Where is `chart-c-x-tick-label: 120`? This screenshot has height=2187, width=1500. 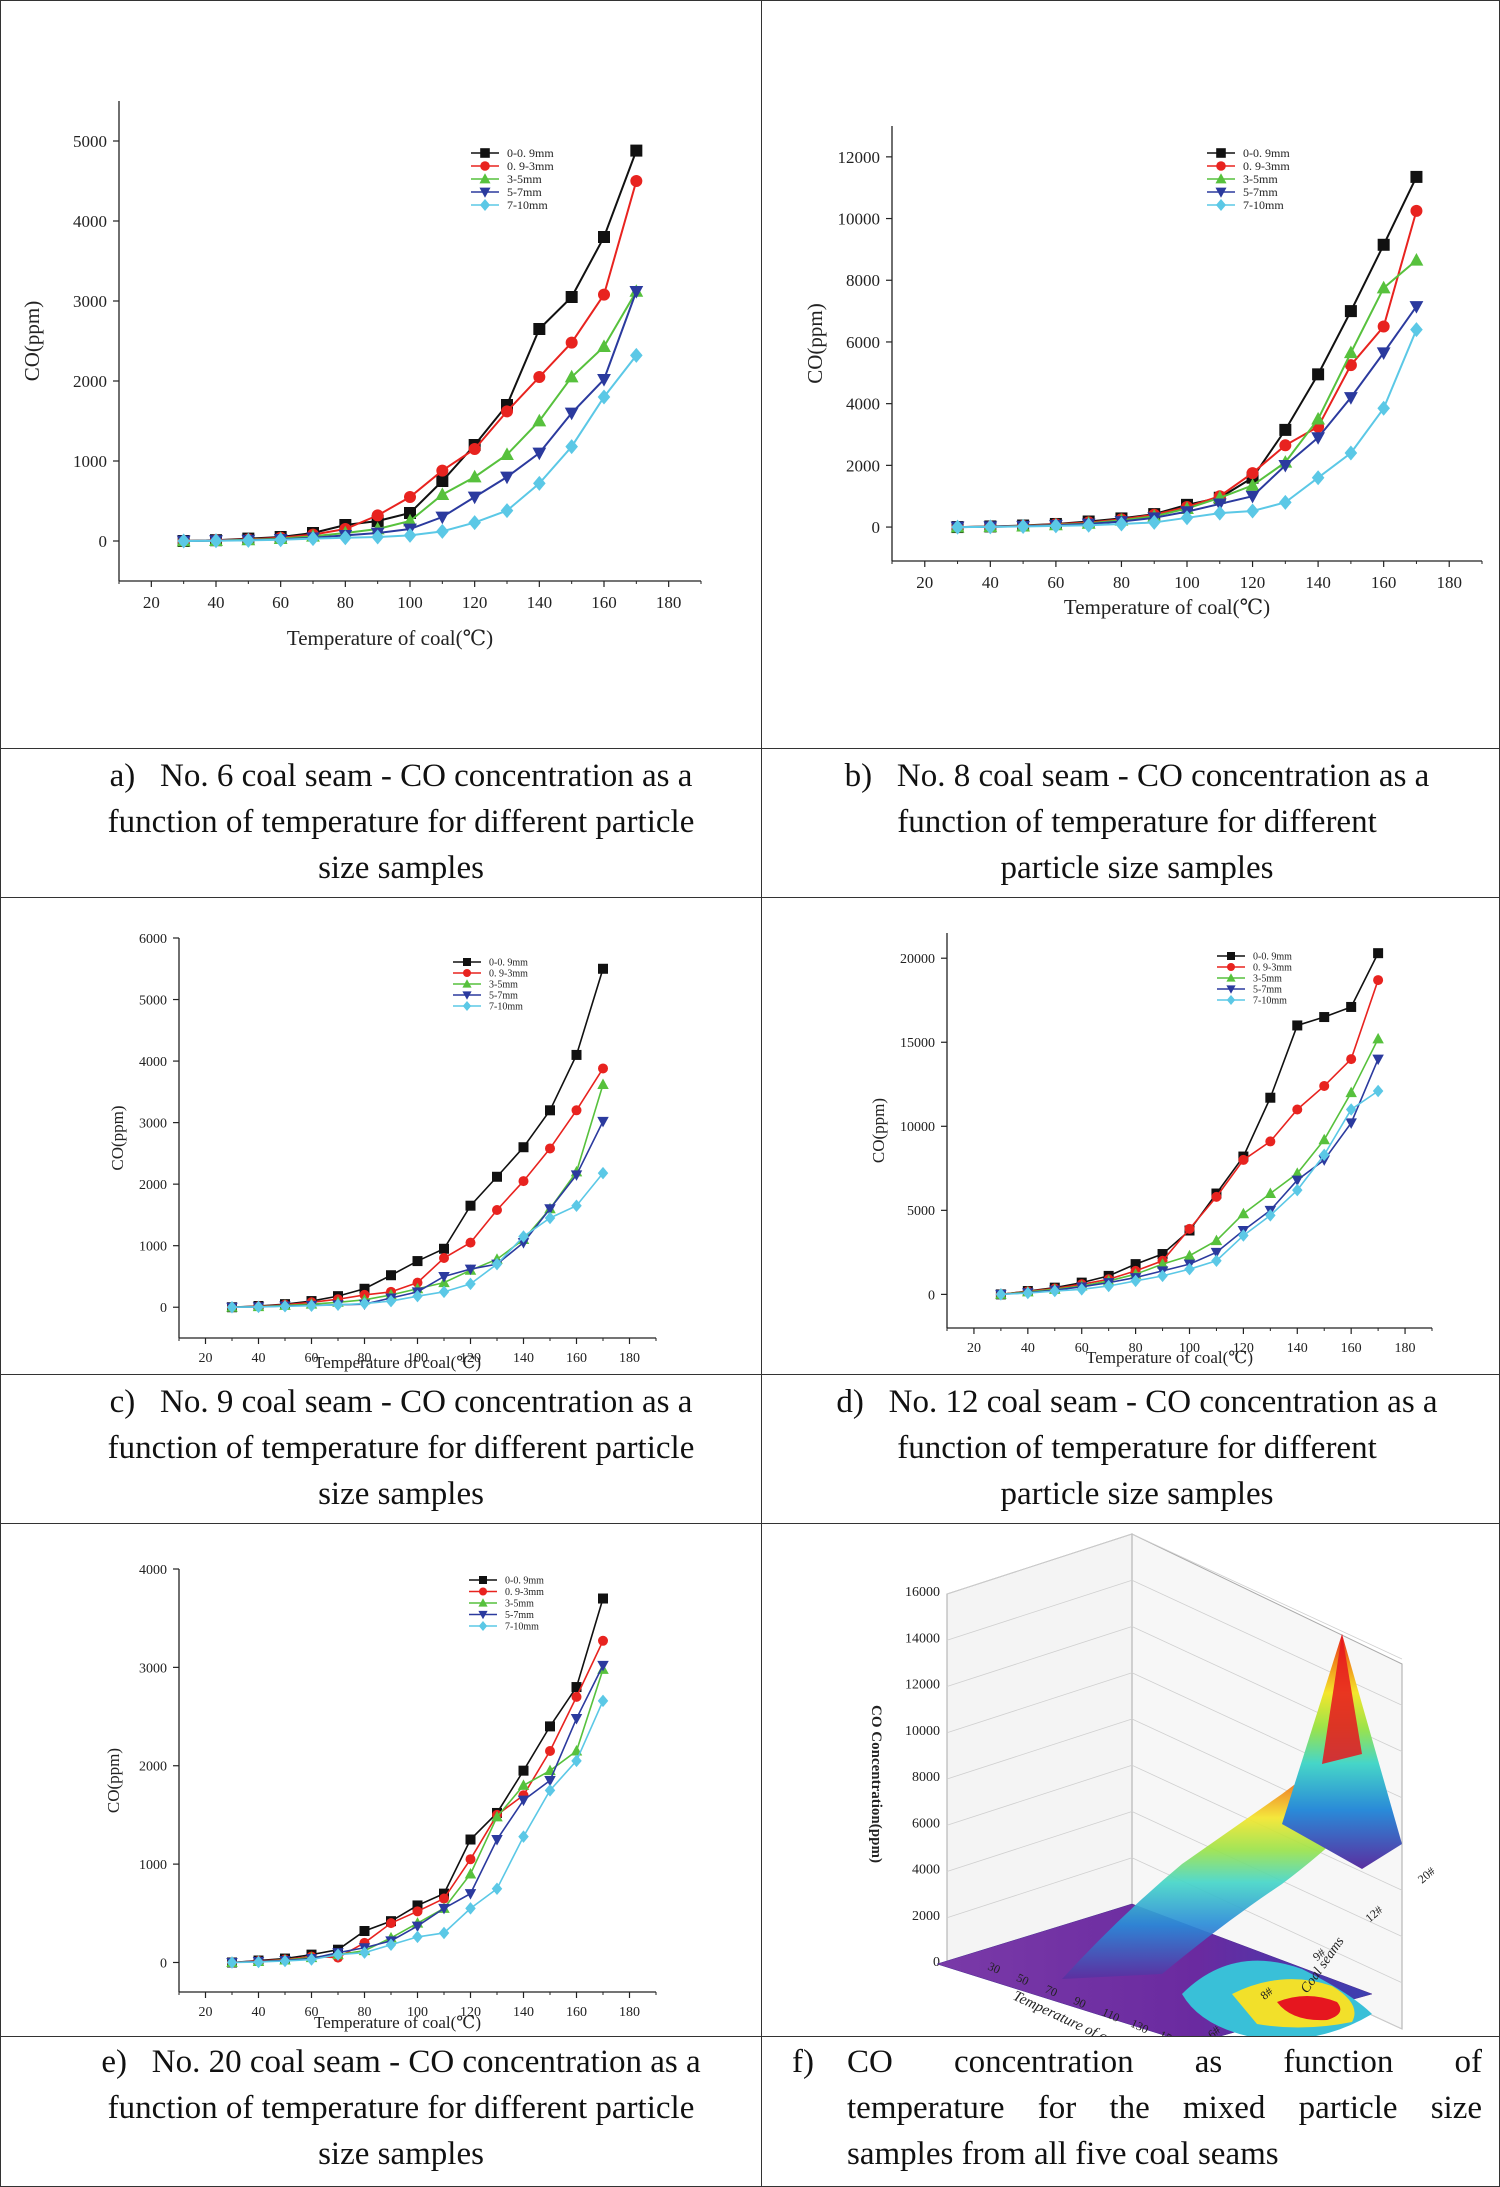 chart-c-x-tick-label: 120 is located at coordinates (470, 1358).